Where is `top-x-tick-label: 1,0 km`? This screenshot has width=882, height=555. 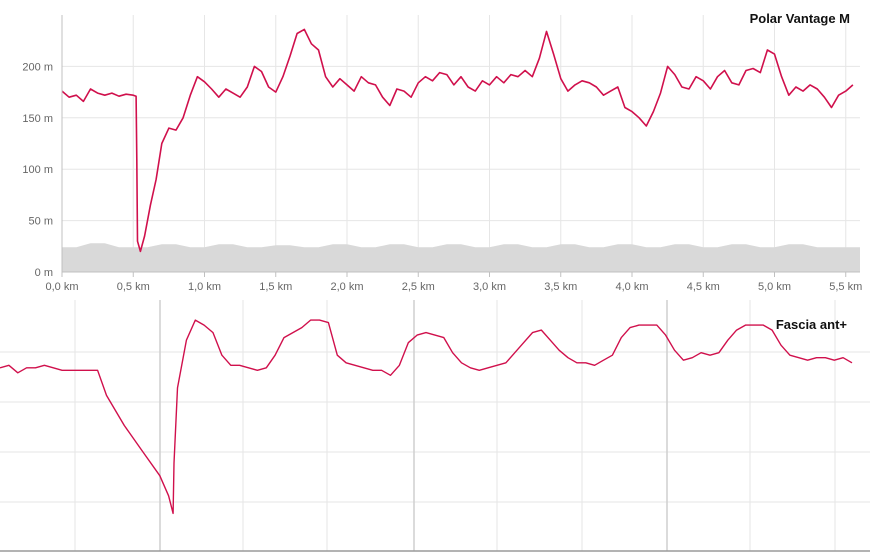 top-x-tick-label: 1,0 km is located at coordinates (204, 287).